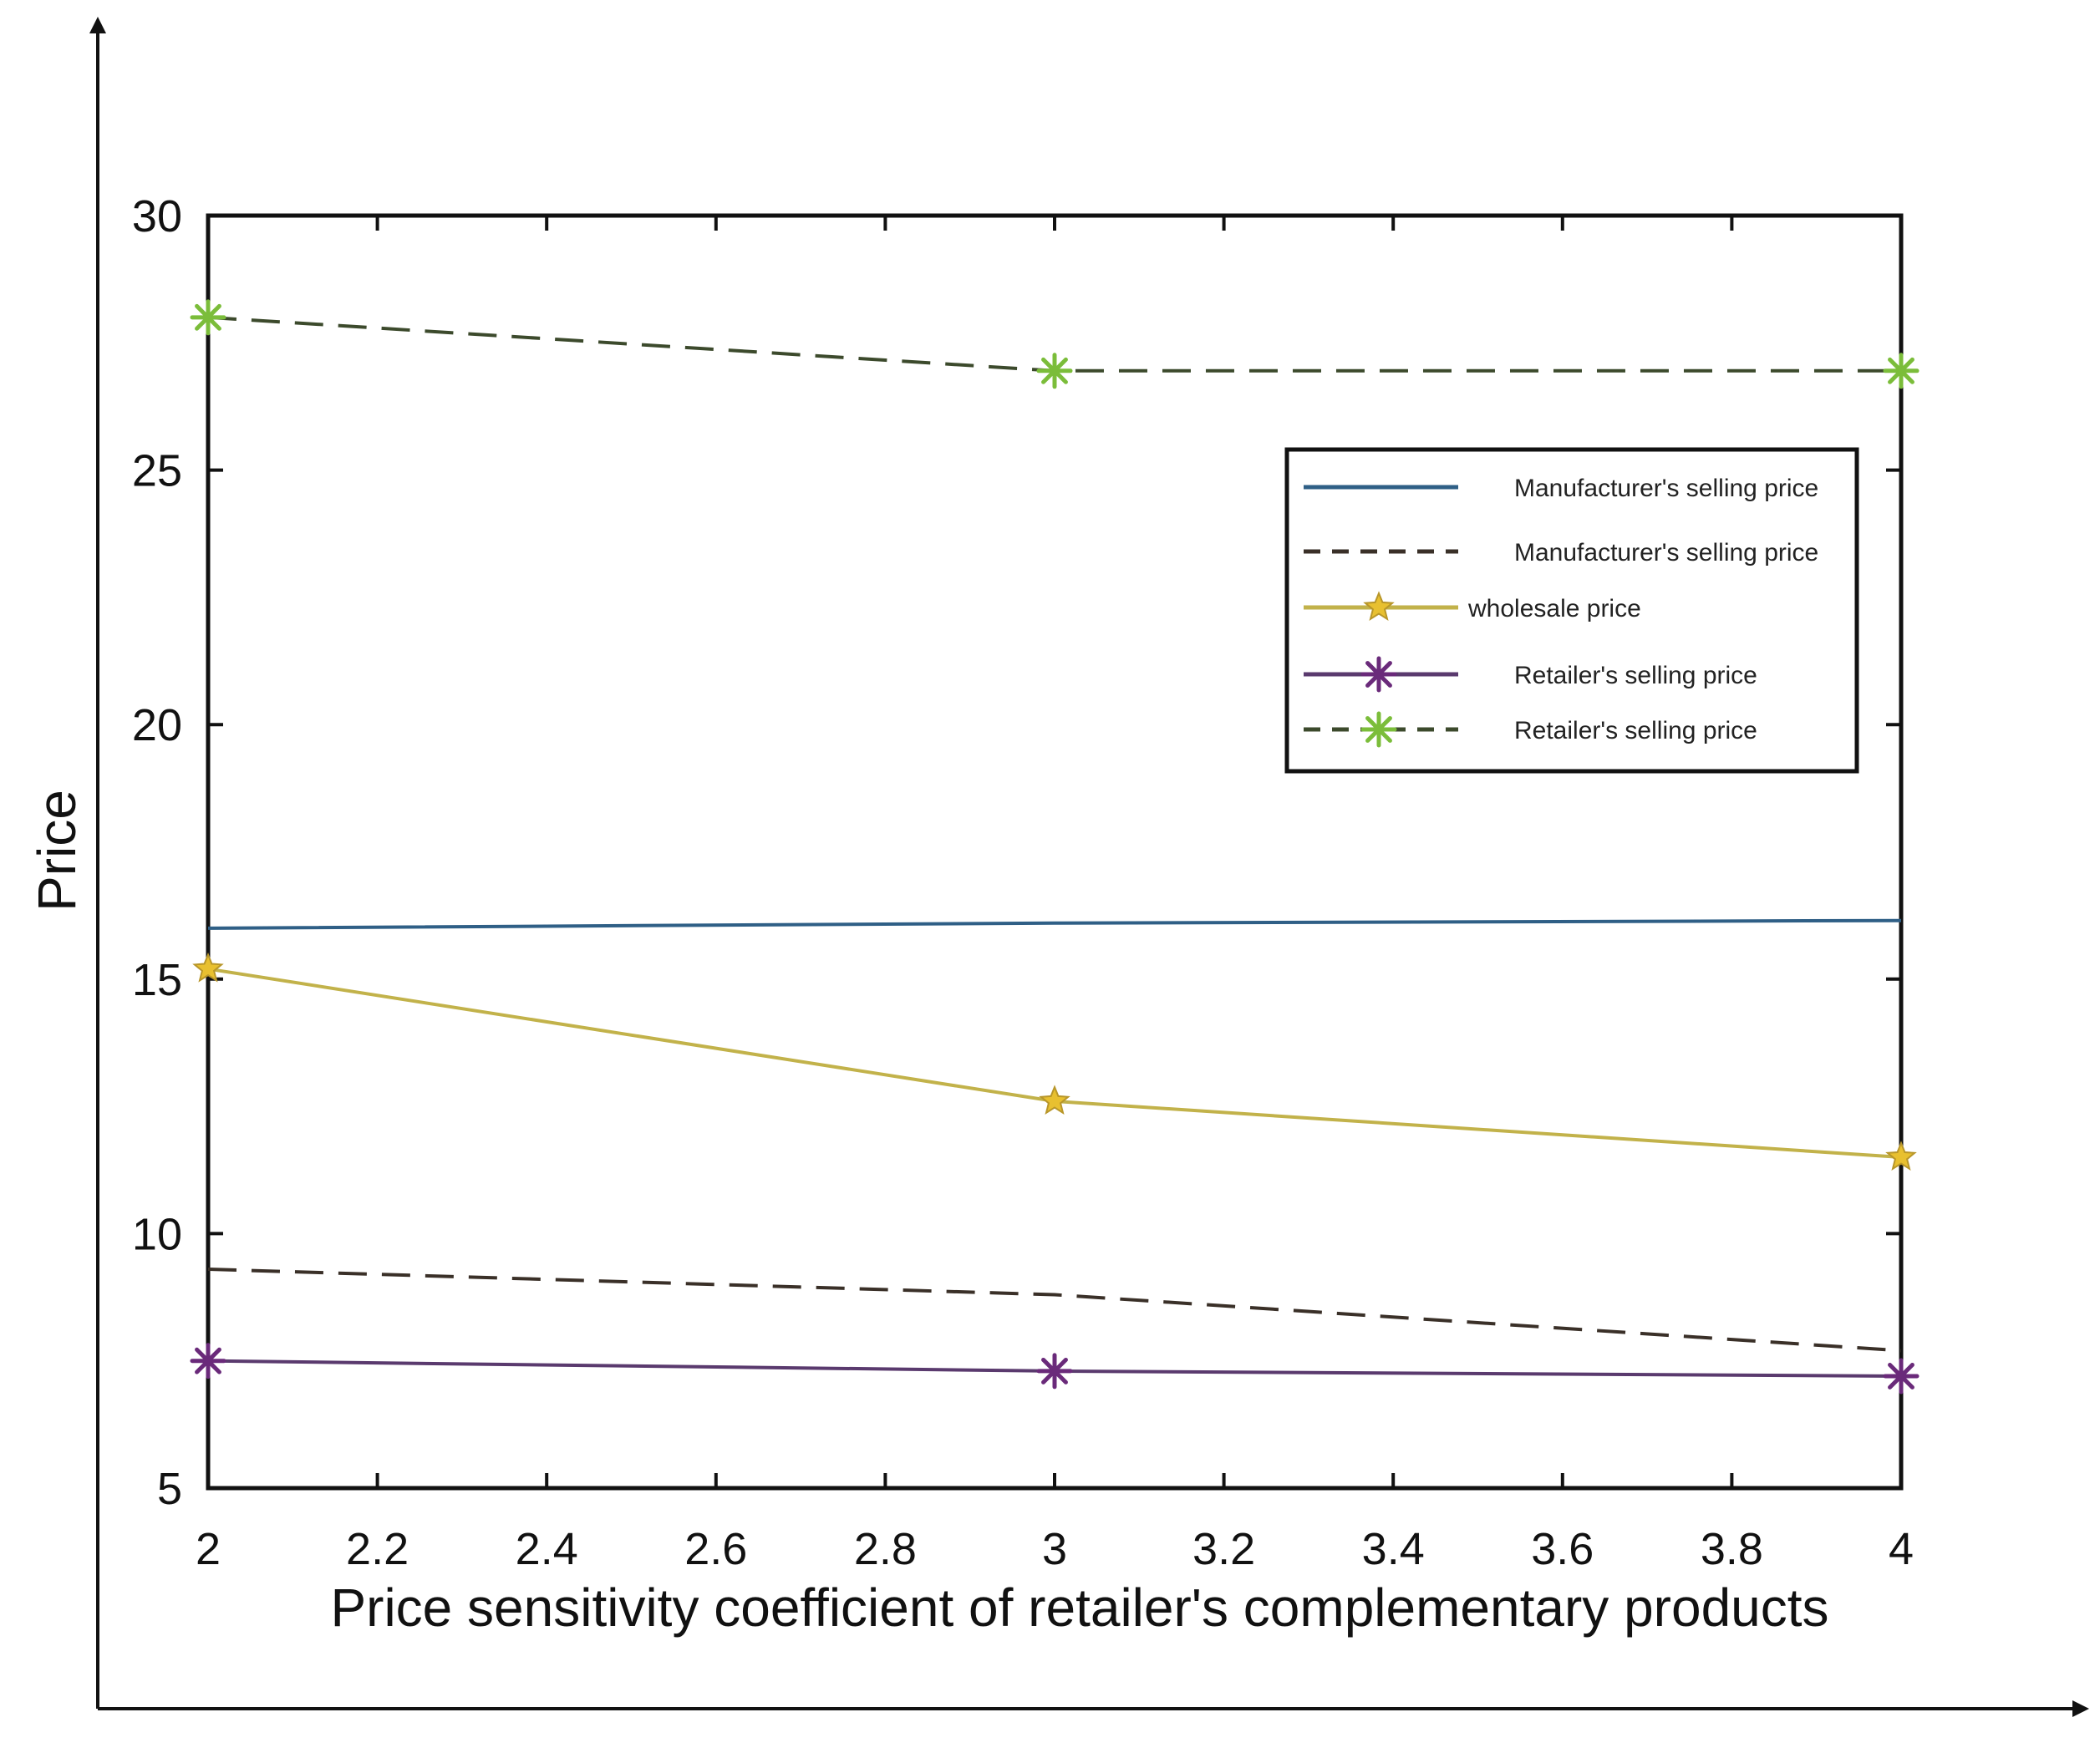  I want to click on x-tick-label: 3, so click(1055, 1549).